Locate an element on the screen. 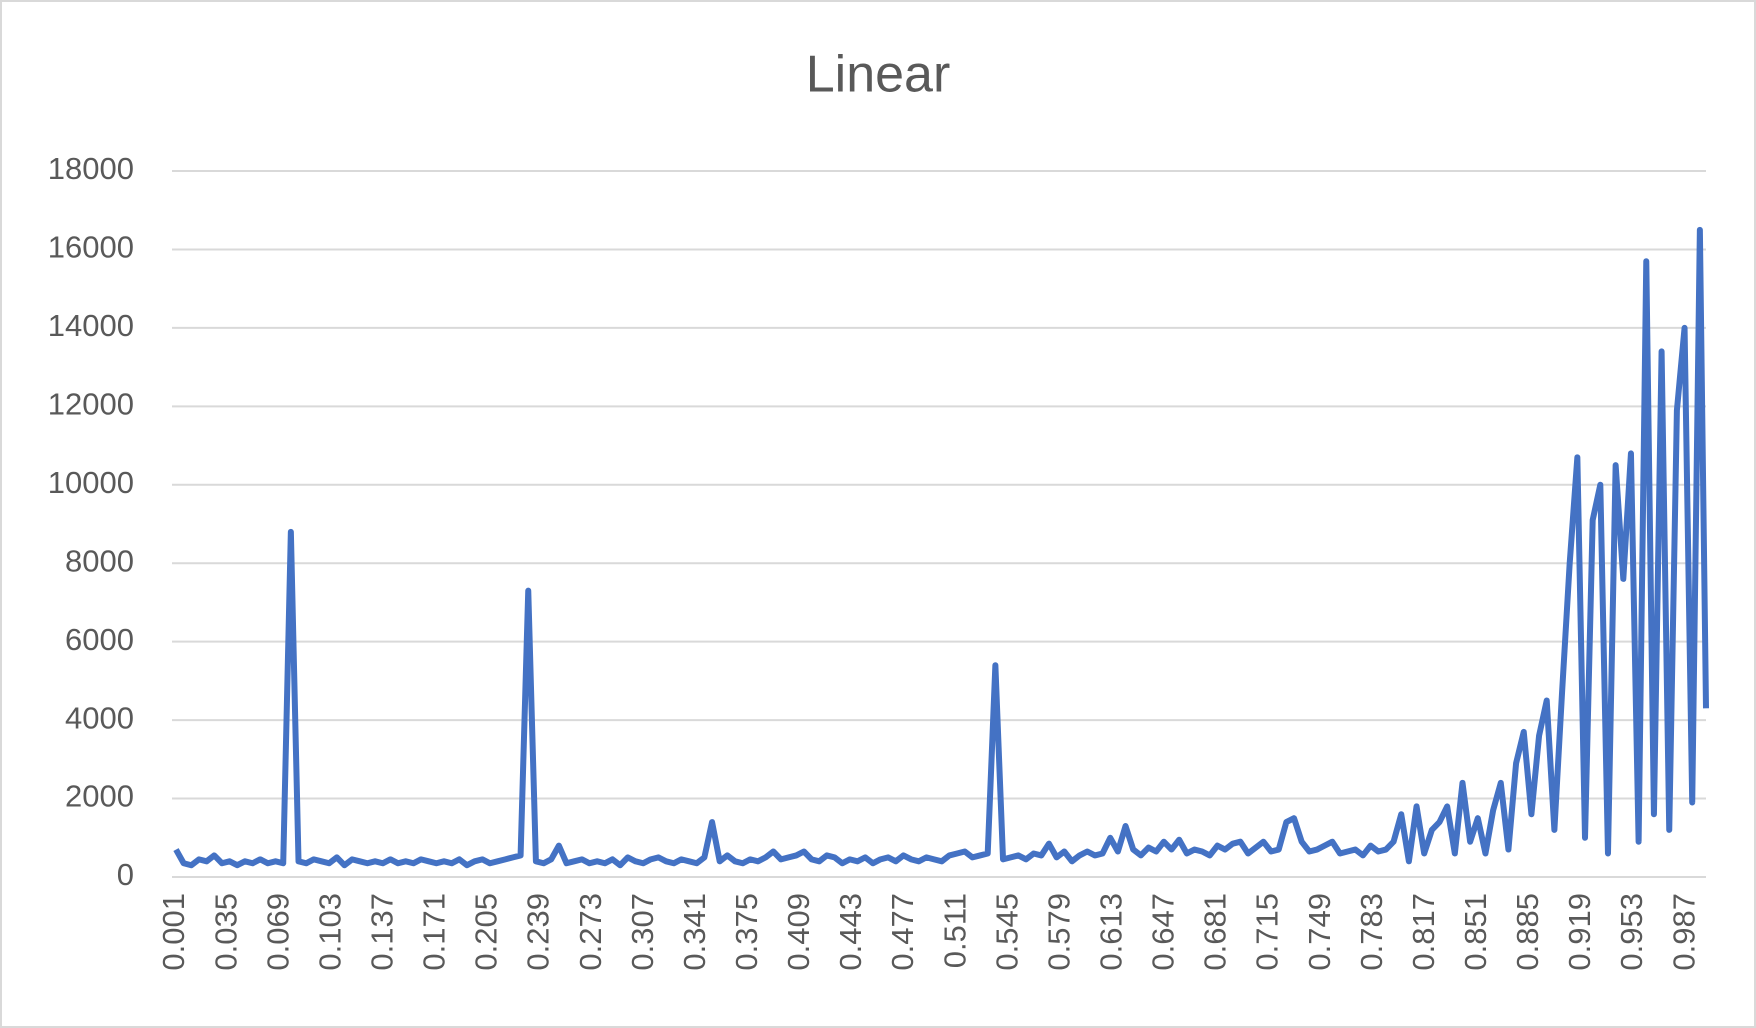 This screenshot has width=1756, height=1028. y-tick-label: 8000 is located at coordinates (99, 560).